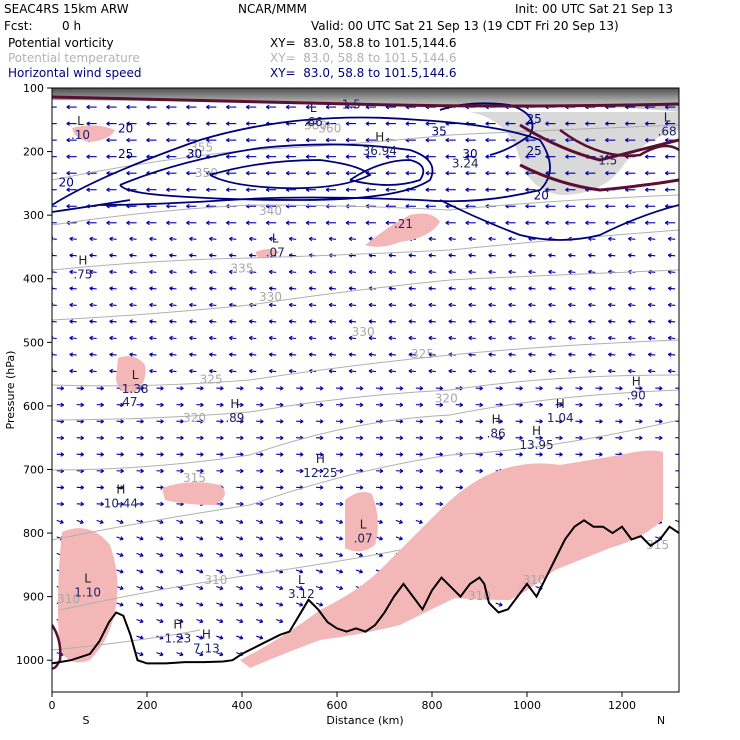  What do you see at coordinates (194, 154) in the screenshot?
I see `wind-speed-contour-label: 30` at bounding box center [194, 154].